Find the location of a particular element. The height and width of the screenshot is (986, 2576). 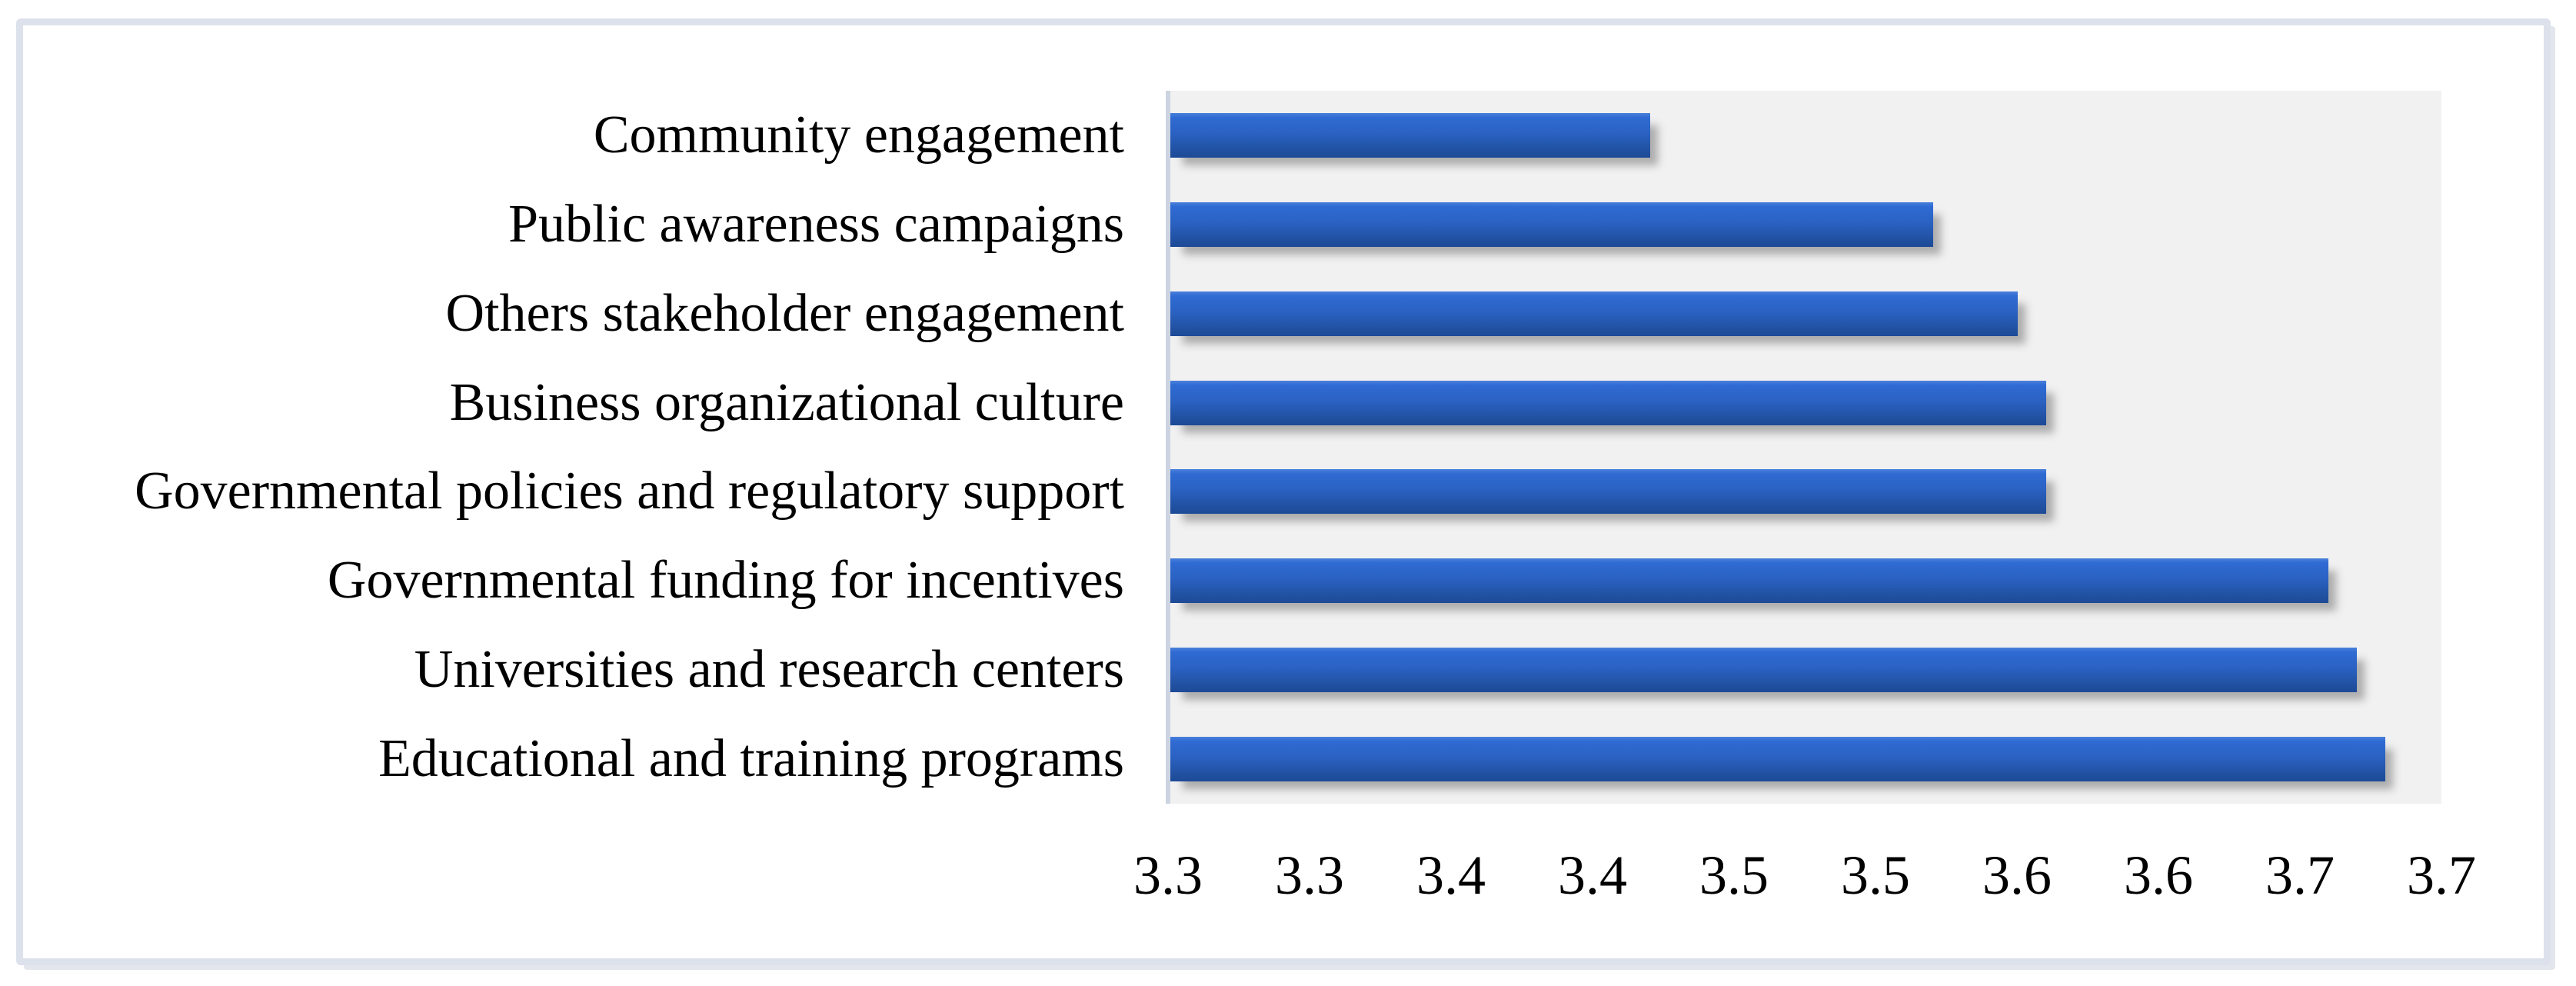

category-label: Governmental funding for incentives is located at coordinates (725, 581).